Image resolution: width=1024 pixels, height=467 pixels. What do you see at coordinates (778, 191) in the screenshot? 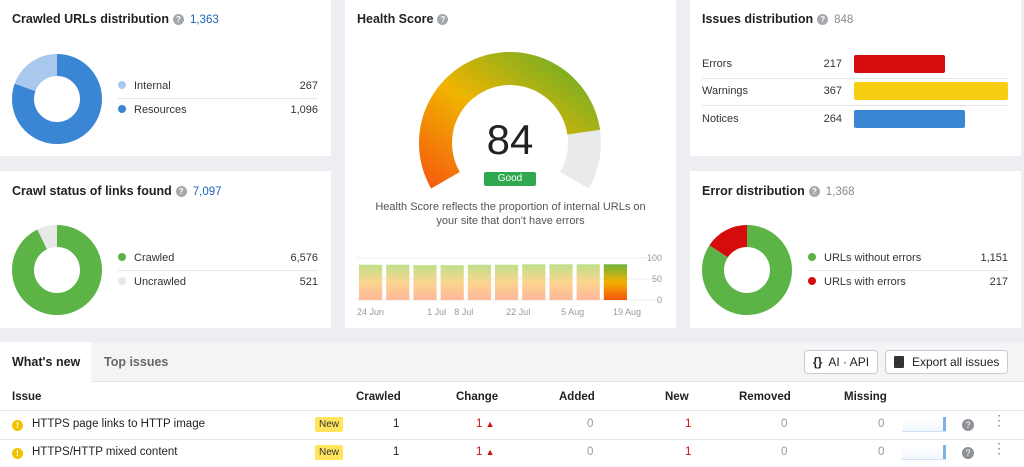
I see `error-distribution-title: Error distribution? 1,368` at bounding box center [778, 191].